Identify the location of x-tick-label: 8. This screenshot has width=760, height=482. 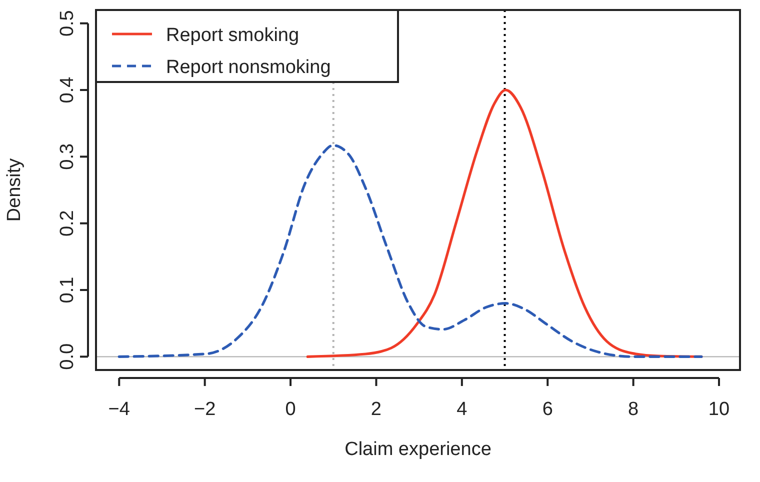
(633, 409).